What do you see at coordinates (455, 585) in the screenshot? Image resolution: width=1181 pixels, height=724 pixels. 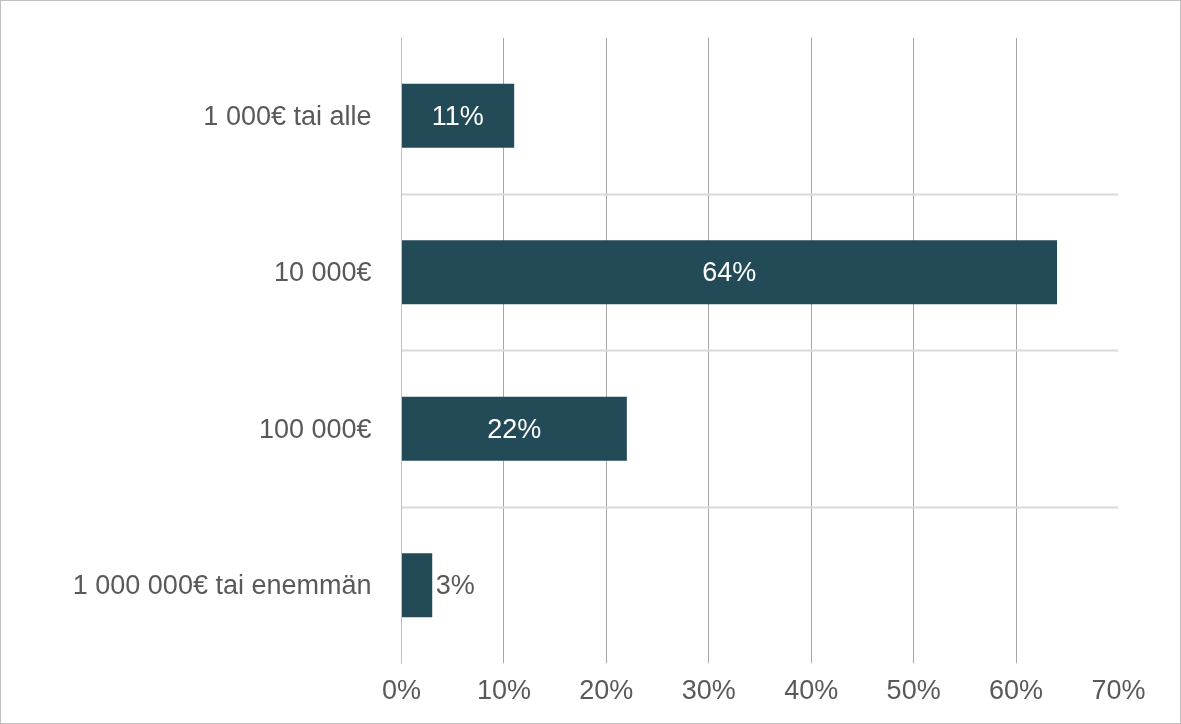 I see `data-label: 3%` at bounding box center [455, 585].